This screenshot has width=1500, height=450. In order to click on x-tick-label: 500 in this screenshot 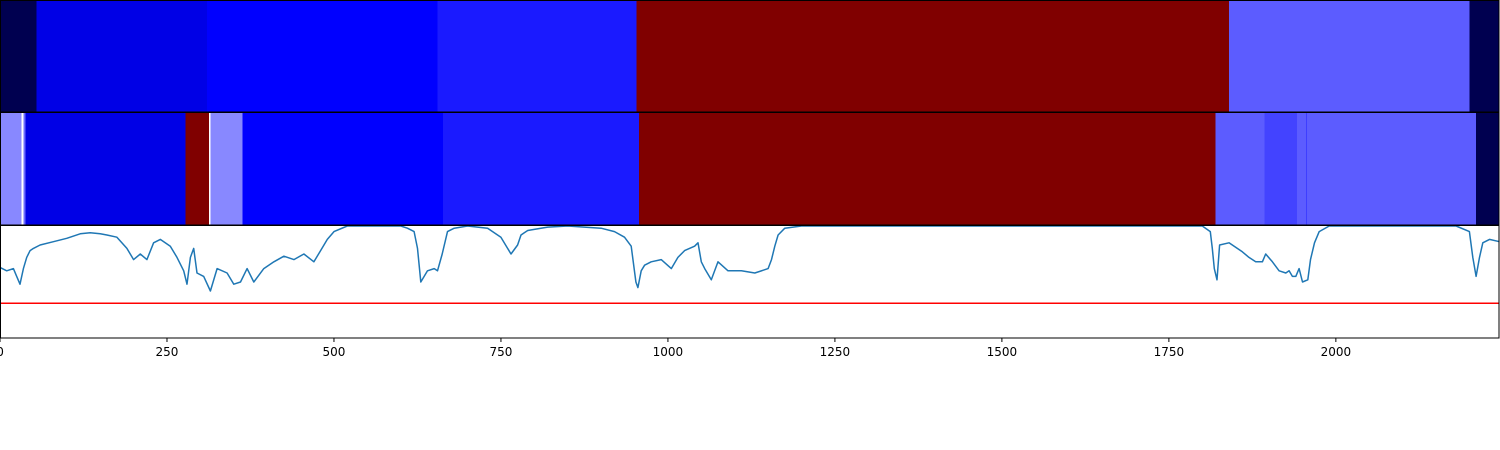, I will do `click(334, 352)`.